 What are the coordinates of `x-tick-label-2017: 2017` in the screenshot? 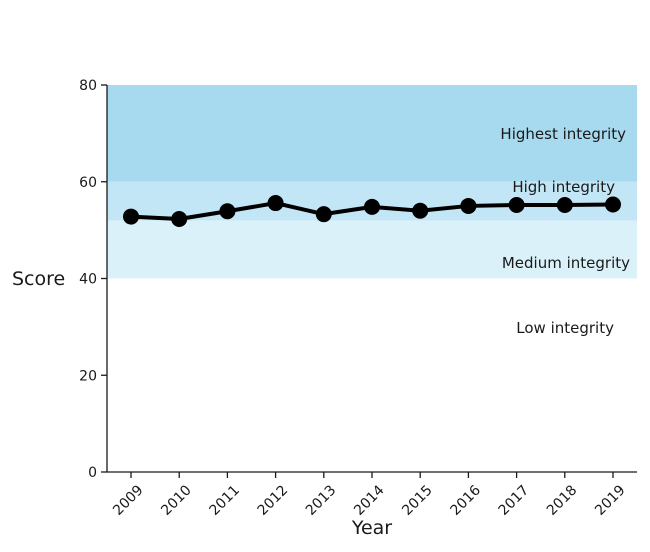 It's located at (514, 500).